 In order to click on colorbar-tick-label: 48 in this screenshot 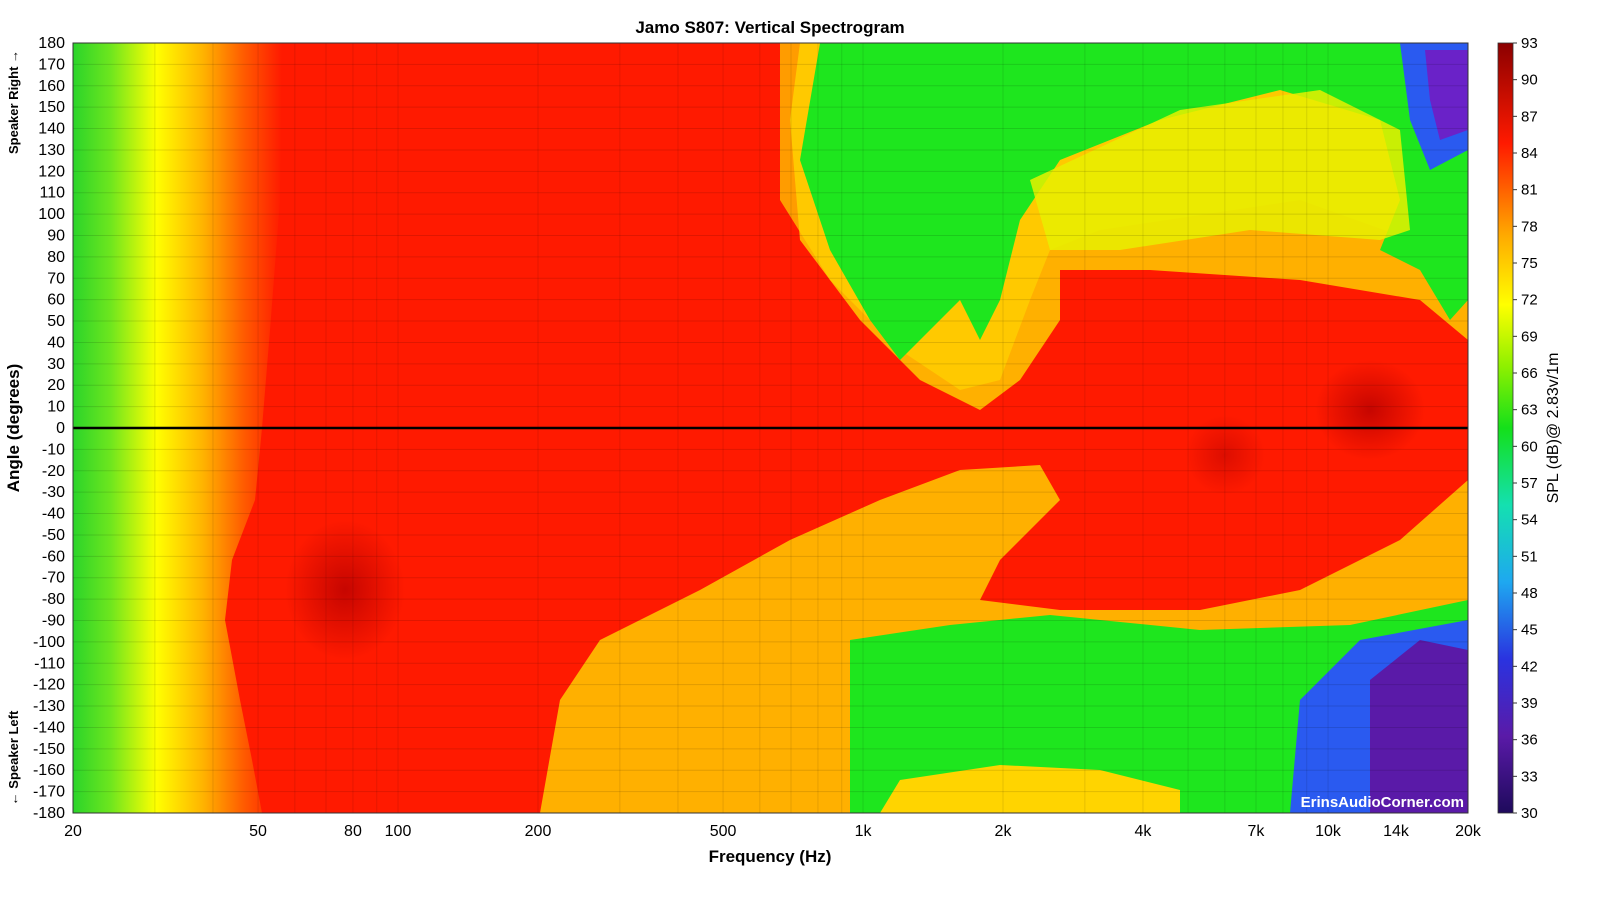, I will do `click(1529, 593)`.